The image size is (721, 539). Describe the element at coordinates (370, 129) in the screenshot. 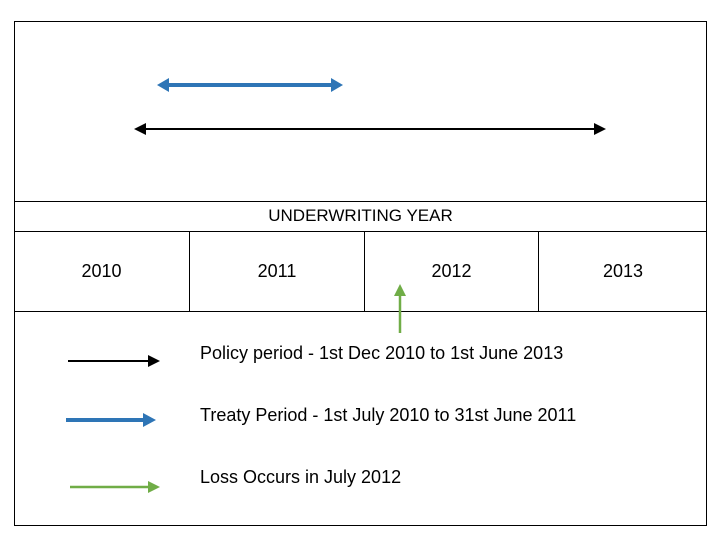

I see `policy-period-arrow` at that location.